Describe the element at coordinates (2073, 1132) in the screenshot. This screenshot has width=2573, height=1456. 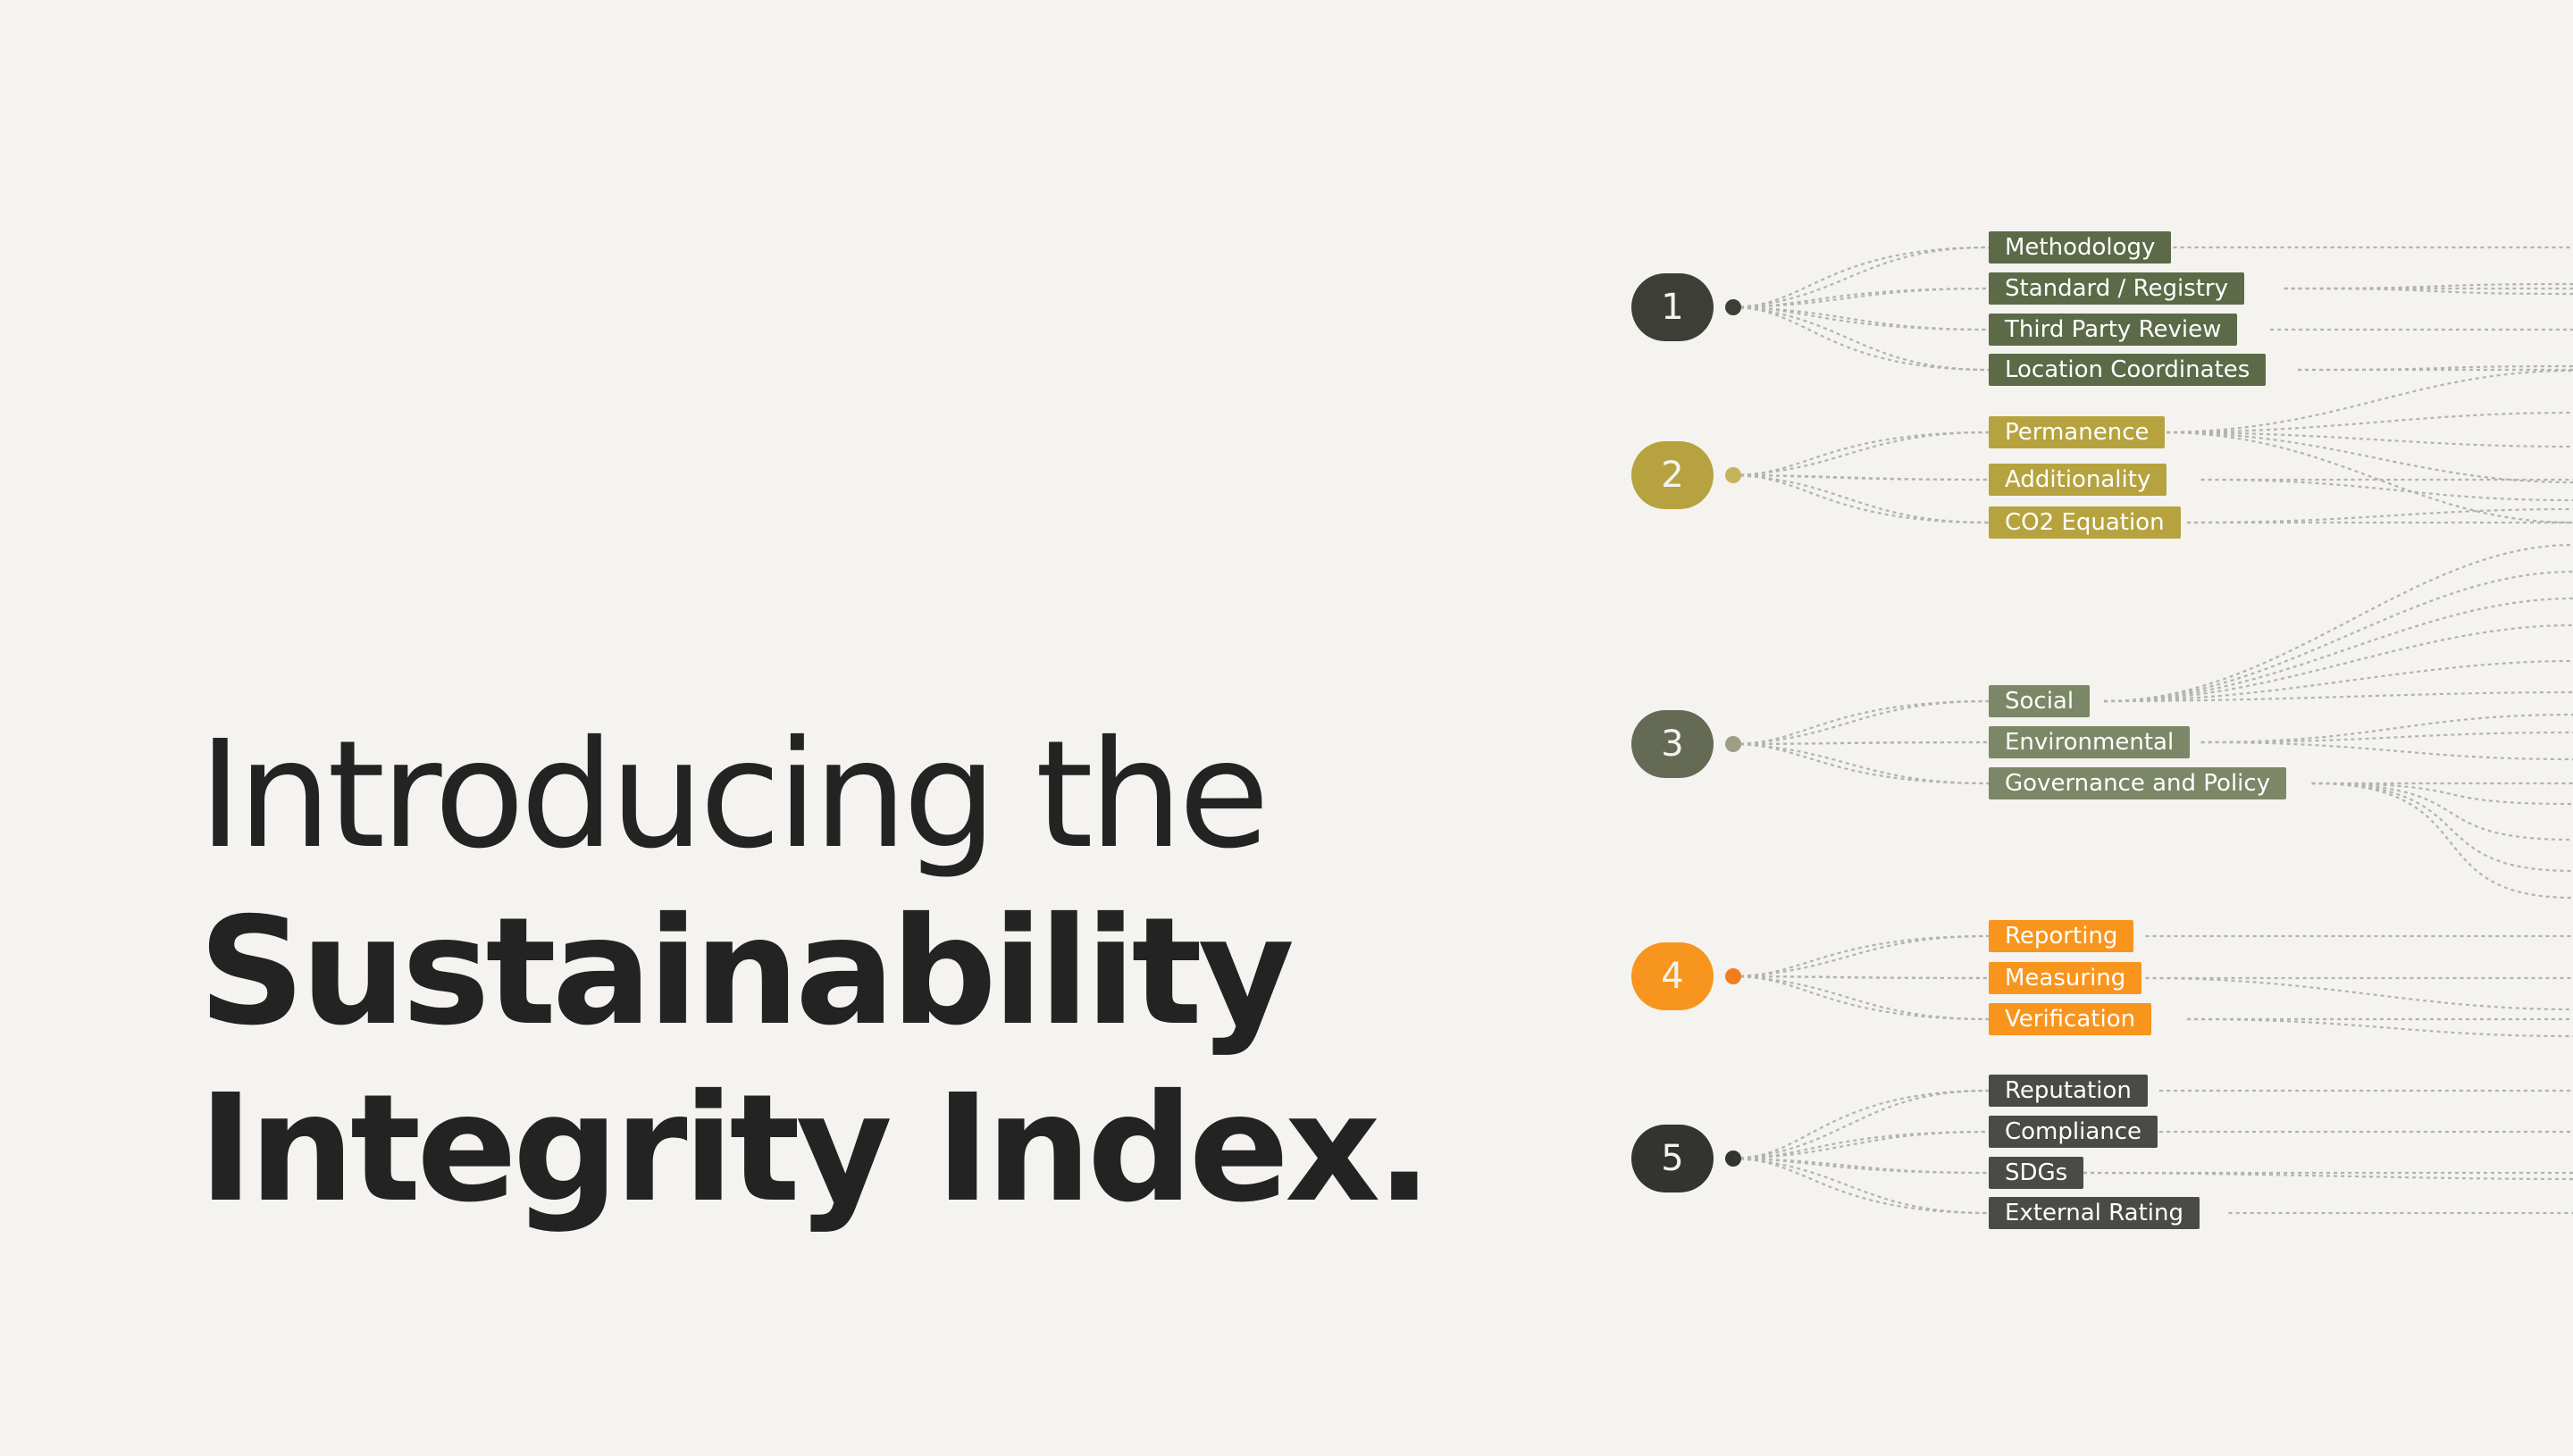
I see `index-tag: Compliance` at that location.